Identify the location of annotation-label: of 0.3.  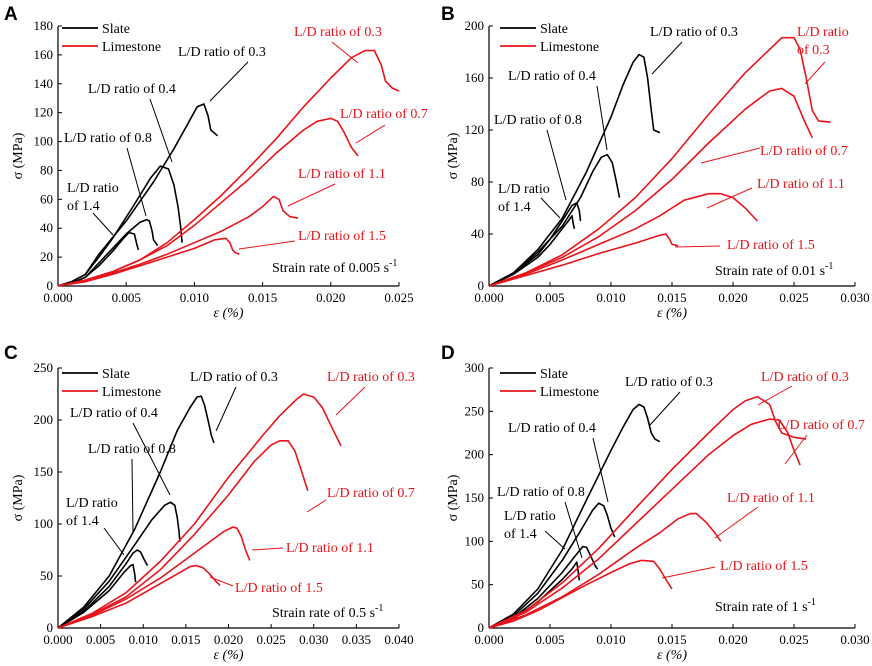
(813, 50).